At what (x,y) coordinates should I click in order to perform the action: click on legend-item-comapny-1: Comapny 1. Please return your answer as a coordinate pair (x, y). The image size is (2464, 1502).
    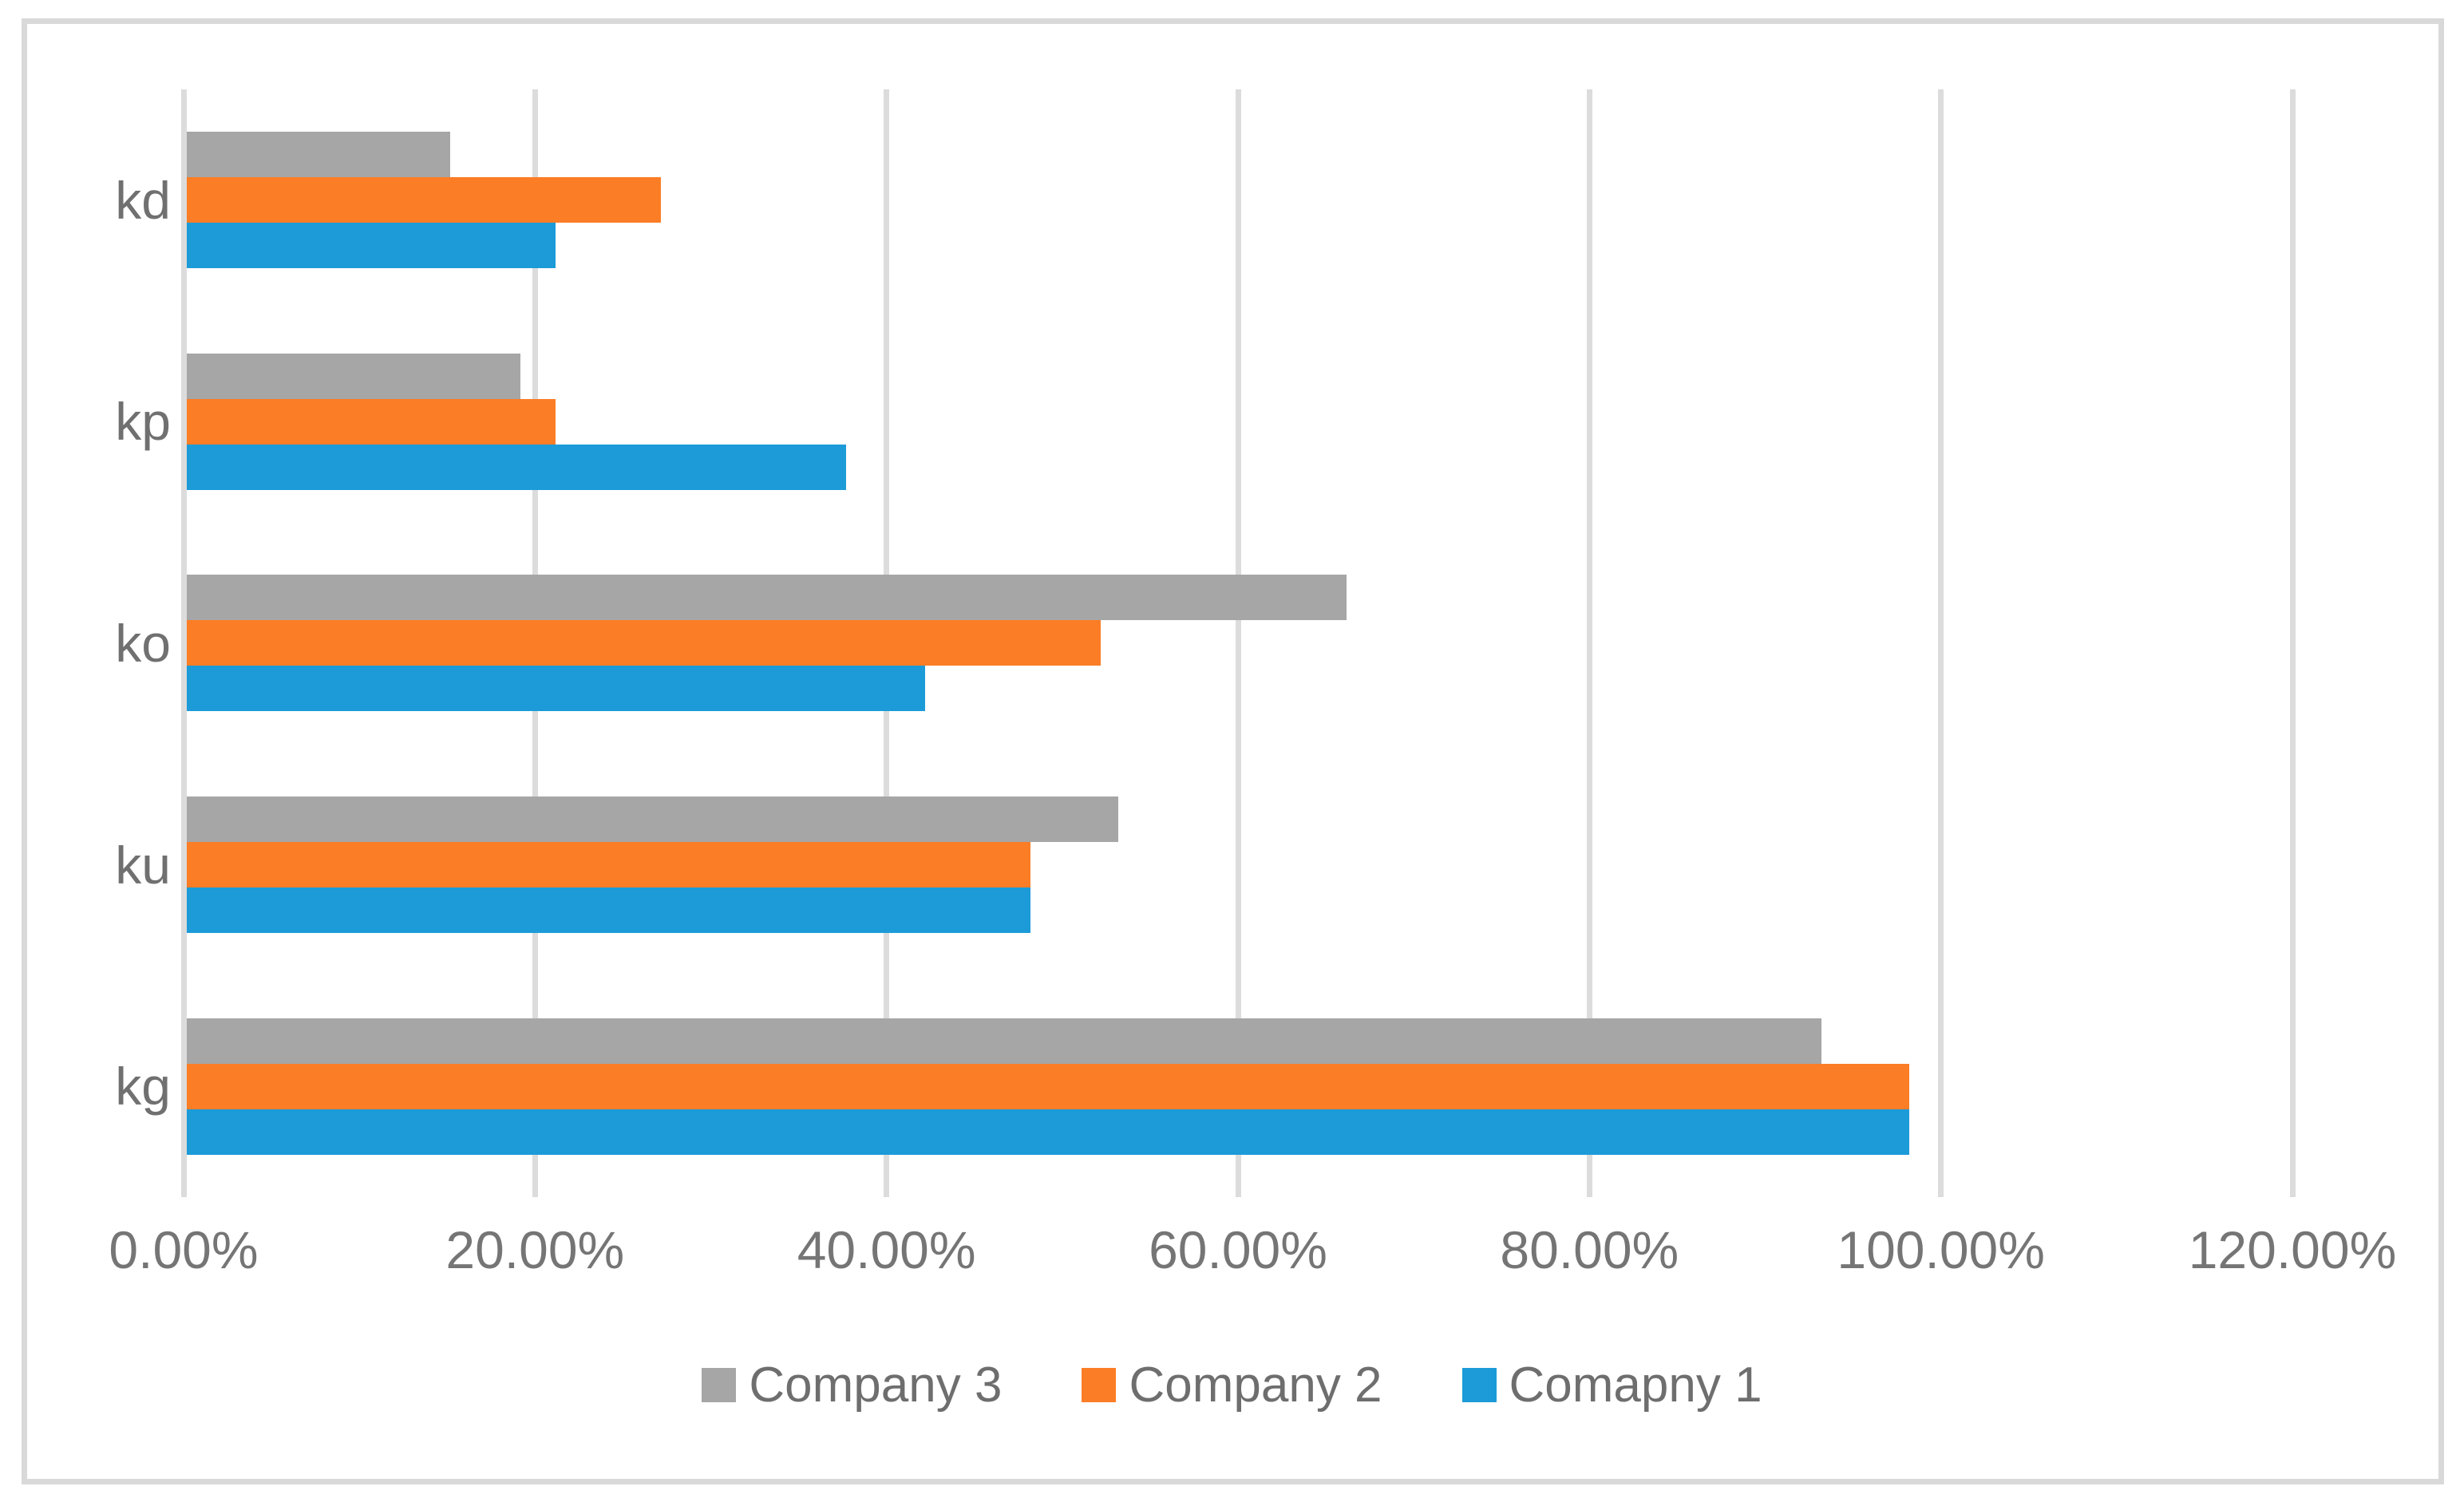
    Looking at the image, I should click on (1612, 1385).